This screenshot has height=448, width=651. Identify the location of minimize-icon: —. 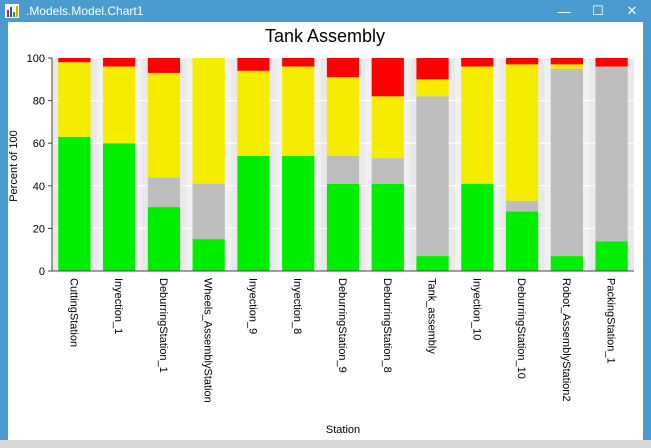
(564, 11).